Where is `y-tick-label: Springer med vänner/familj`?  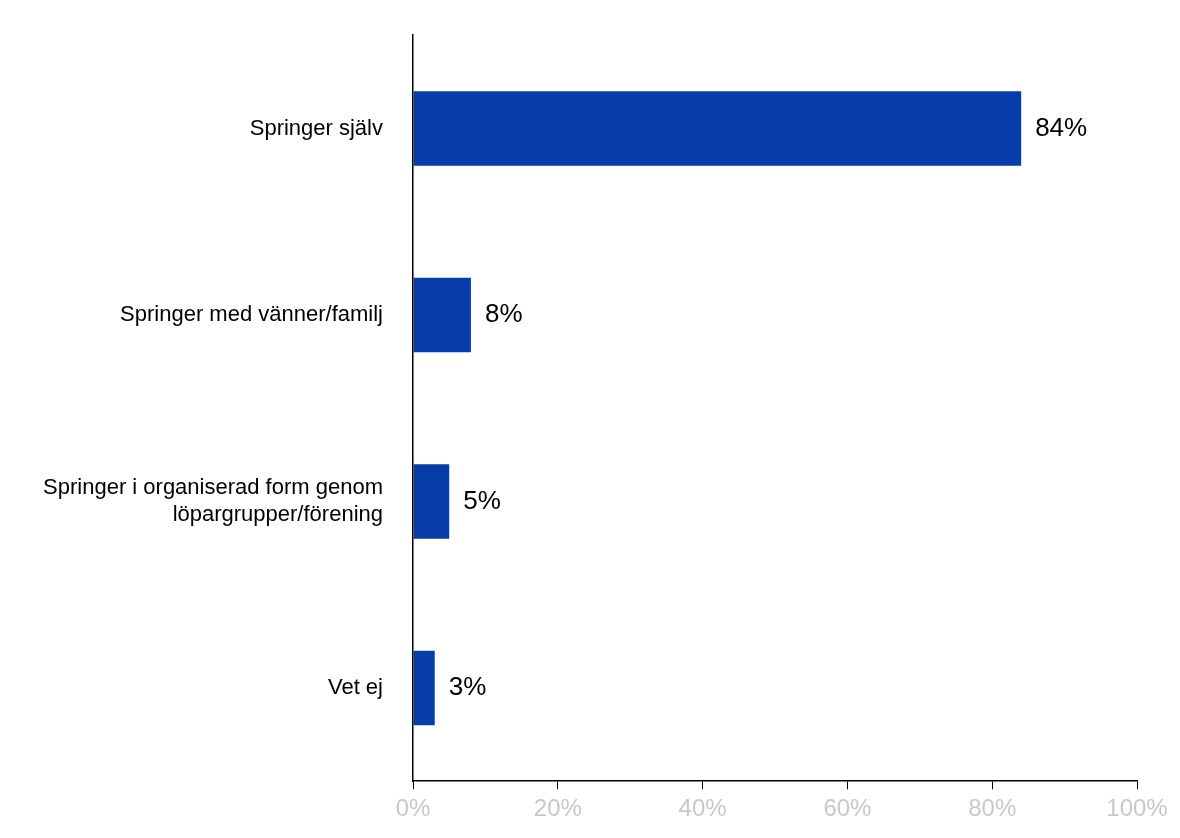 y-tick-label: Springer med vänner/familj is located at coordinates (251, 314).